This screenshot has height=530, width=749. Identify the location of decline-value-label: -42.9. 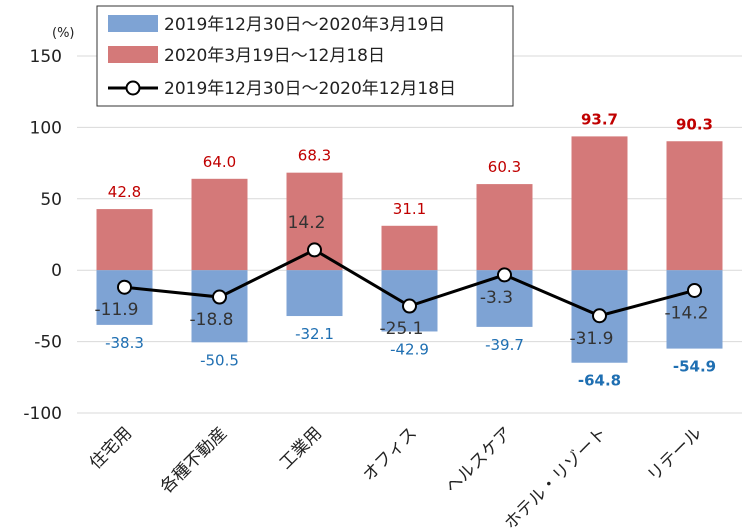
(409, 349).